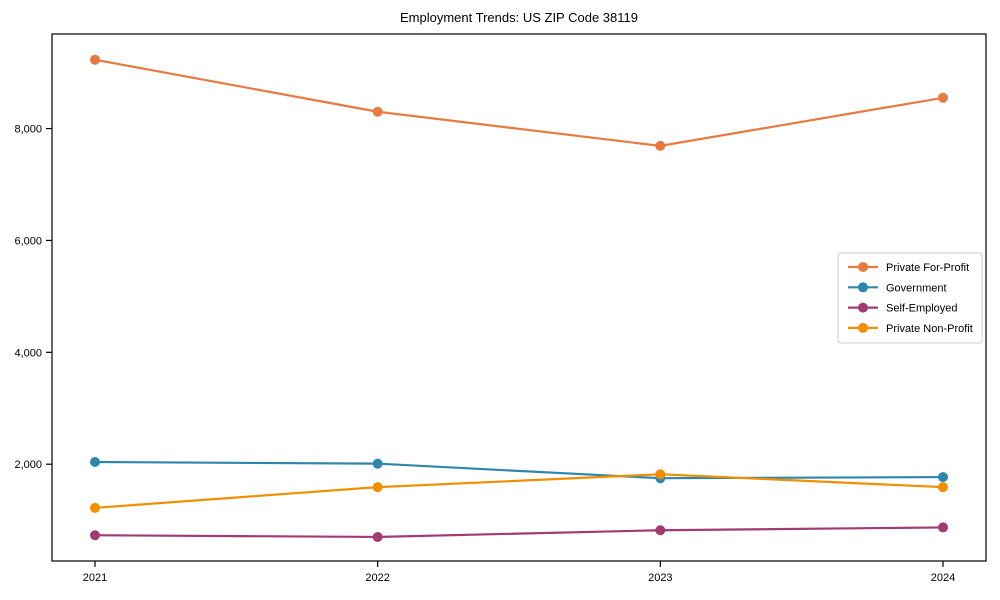  I want to click on series-line-private-non-profit, so click(519, 491).